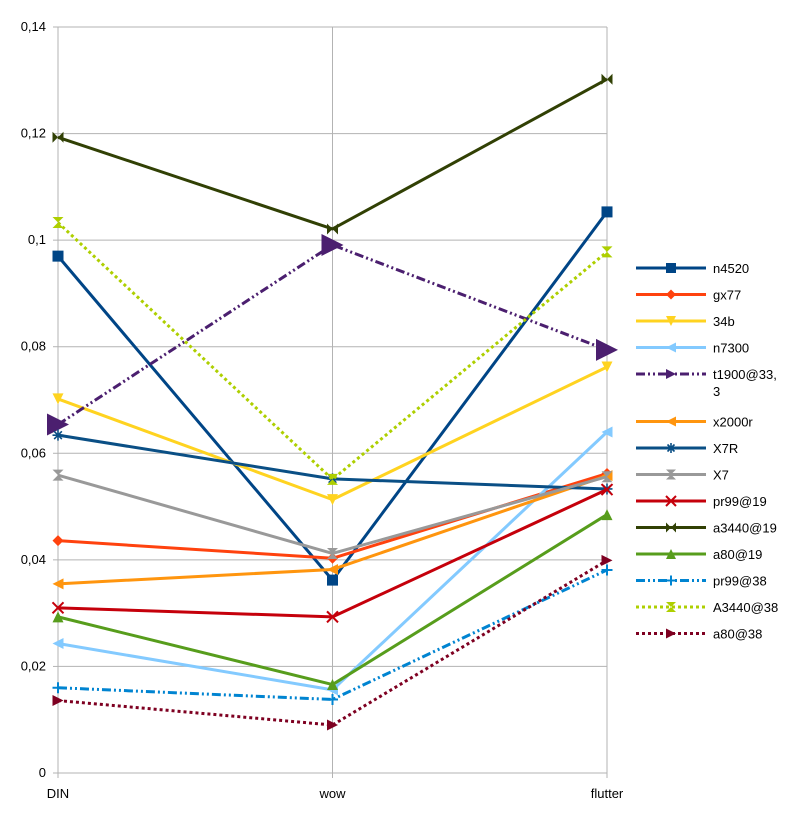  Describe the element at coordinates (33, 133) in the screenshot. I see `y-tick-label: 0,12` at that location.